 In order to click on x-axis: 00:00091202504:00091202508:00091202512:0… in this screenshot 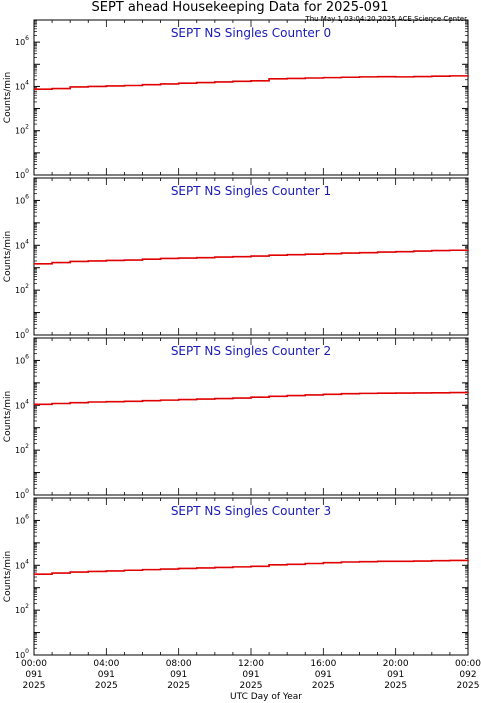, I will do `click(251, 675)`.